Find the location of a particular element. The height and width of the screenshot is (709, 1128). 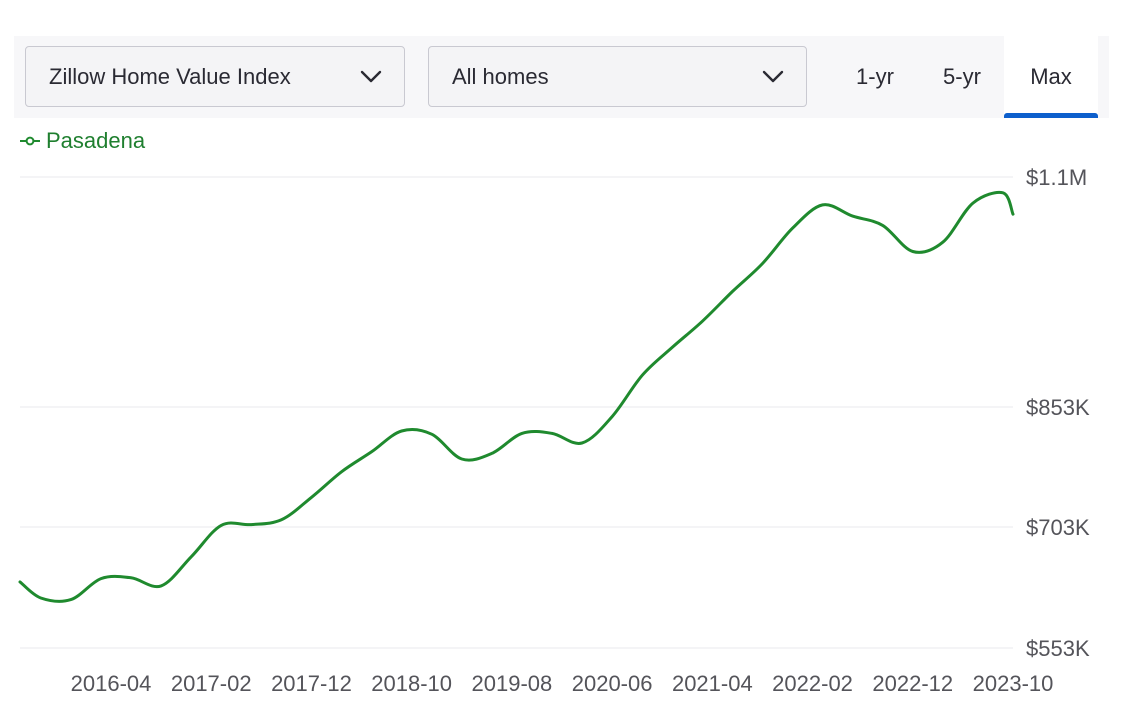

y-tick-label: $853K is located at coordinates (1058, 407).